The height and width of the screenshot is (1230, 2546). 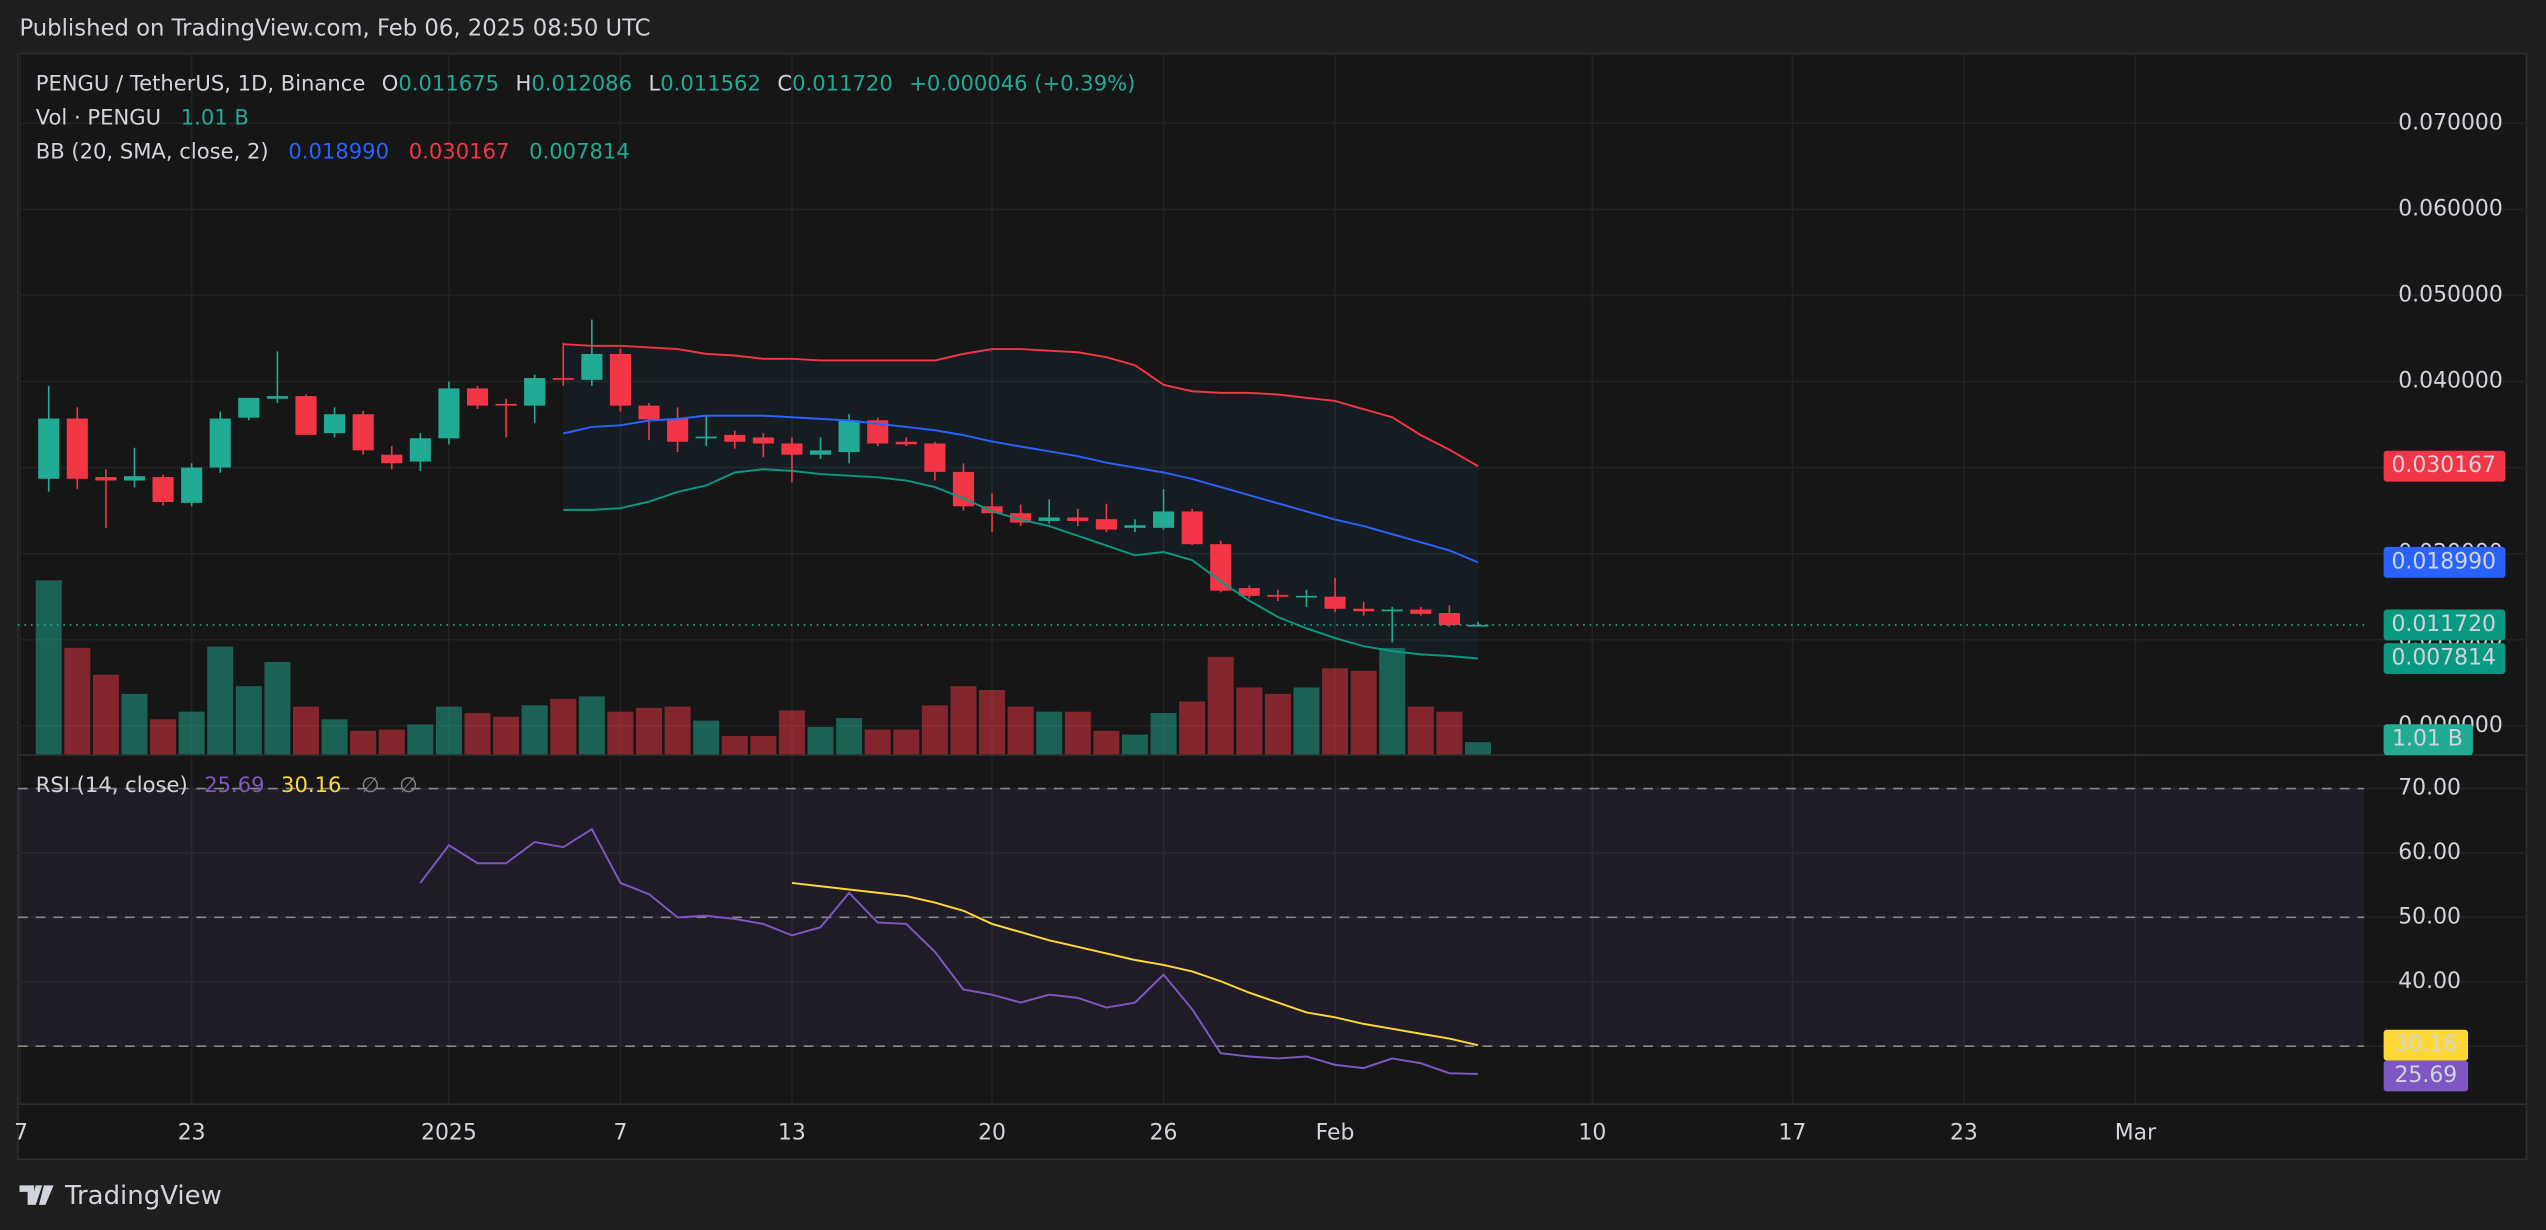 I want to click on axis-tag-label: 25.69, so click(x=2425, y=1075).